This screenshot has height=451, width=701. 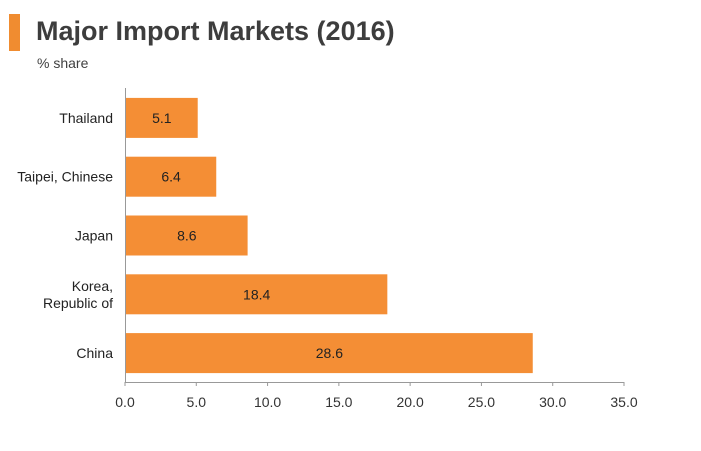 What do you see at coordinates (94, 353) in the screenshot?
I see `category-label: China` at bounding box center [94, 353].